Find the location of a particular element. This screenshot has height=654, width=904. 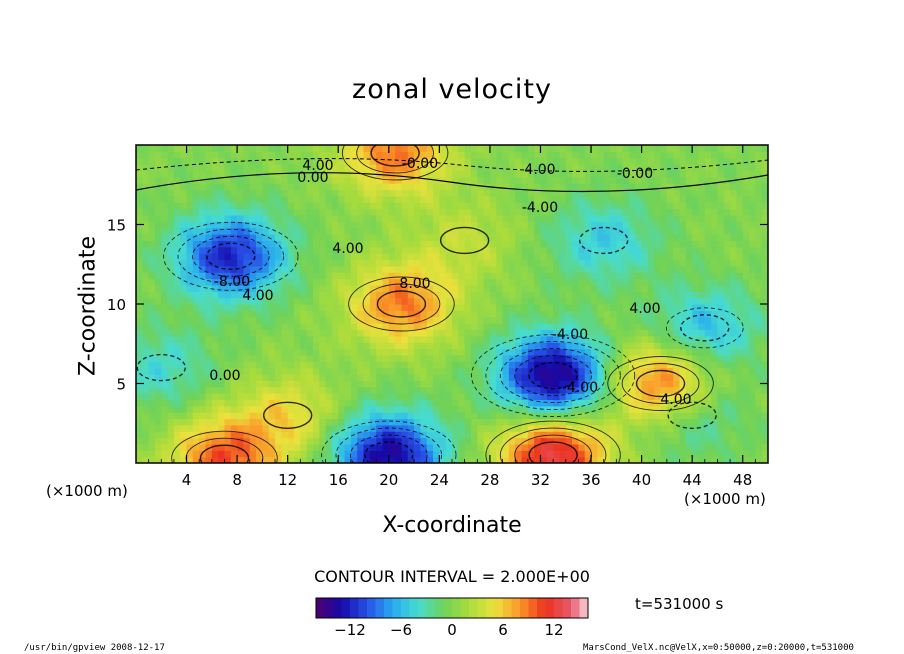

colorbar-tick-label: 12 is located at coordinates (553, 630).